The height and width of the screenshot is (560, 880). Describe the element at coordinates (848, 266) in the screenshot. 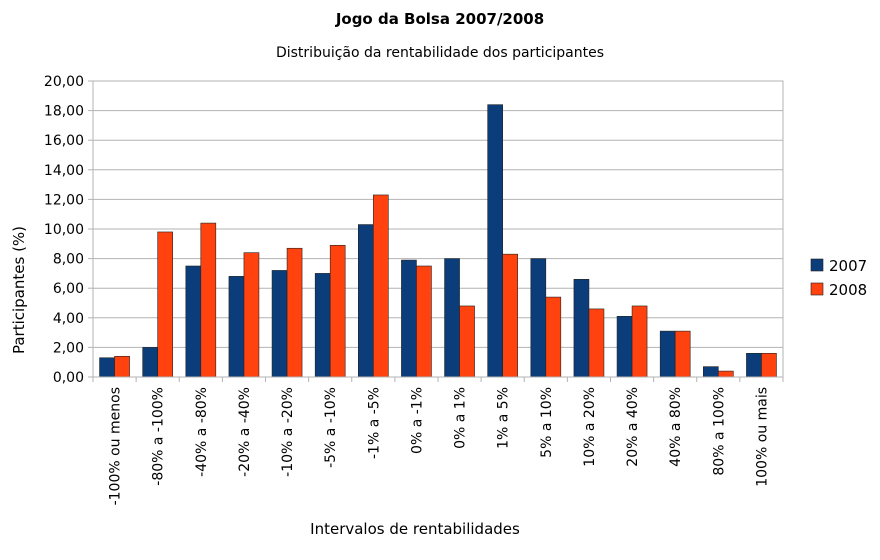

I see `legend-label-2007: 2007` at that location.